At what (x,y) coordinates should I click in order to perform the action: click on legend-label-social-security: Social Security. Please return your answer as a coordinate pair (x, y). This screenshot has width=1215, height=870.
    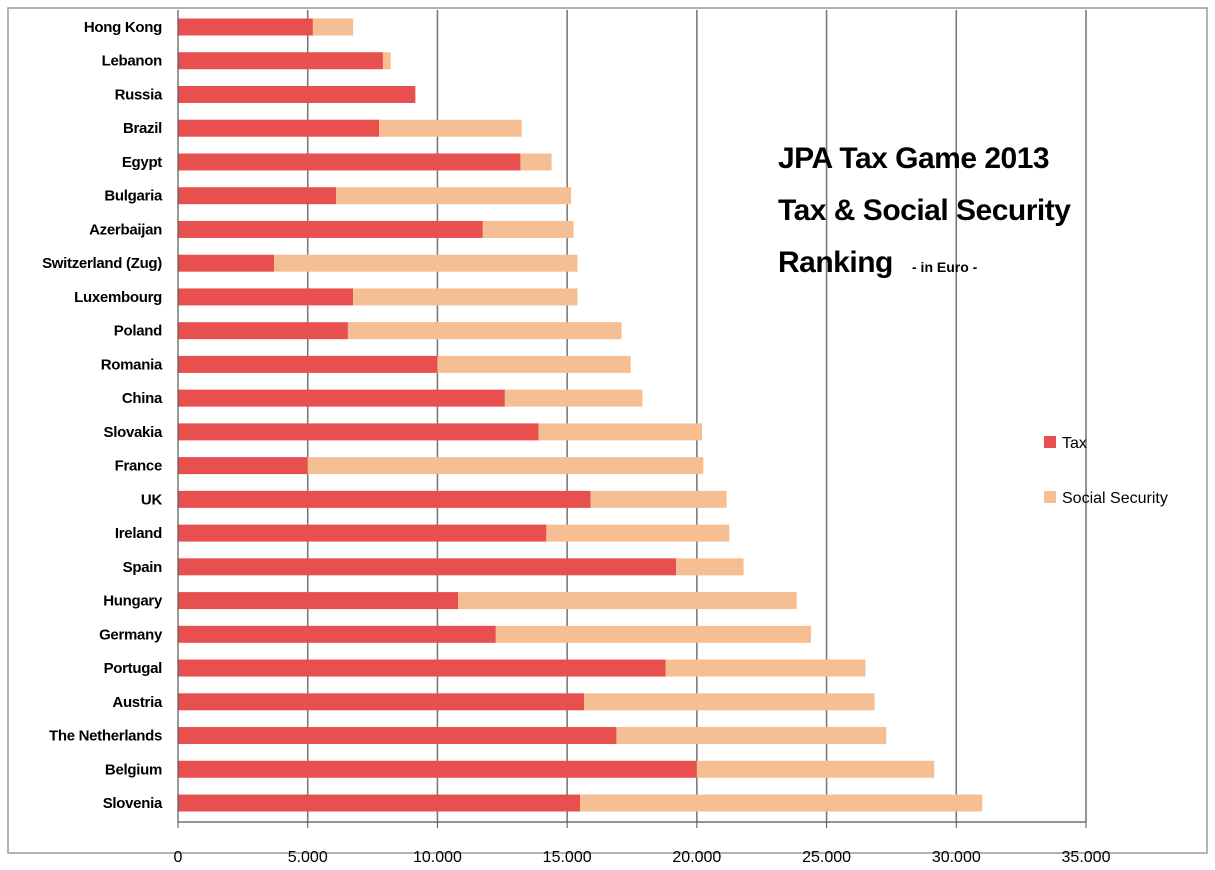
    Looking at the image, I should click on (1115, 498).